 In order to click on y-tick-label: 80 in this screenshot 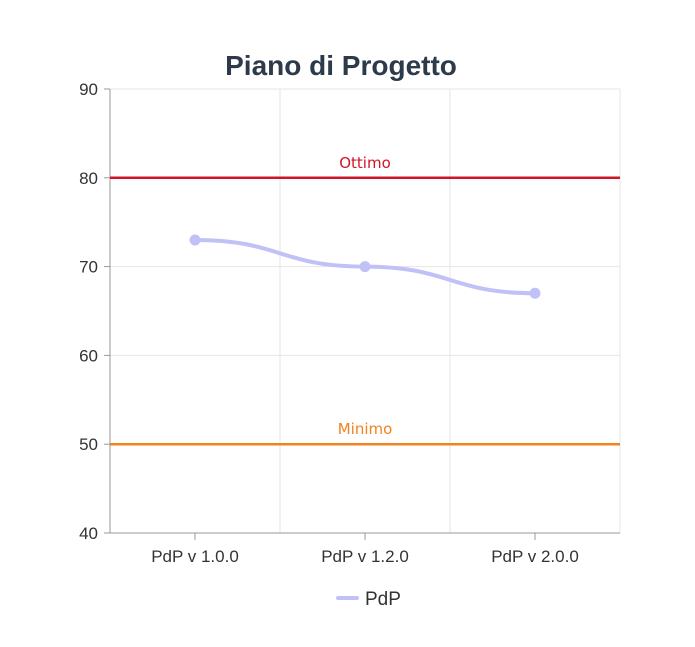, I will do `click(88, 178)`.